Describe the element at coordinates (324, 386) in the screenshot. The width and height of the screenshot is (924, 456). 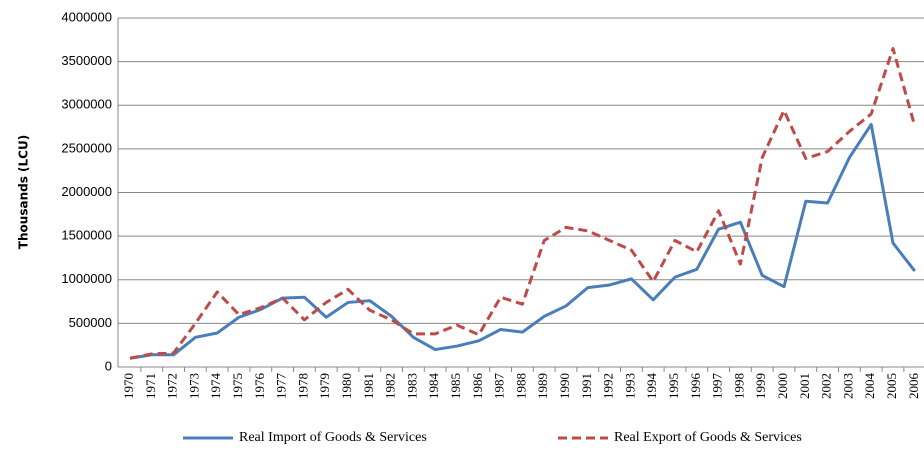
I see `x-tick-label: 1979` at that location.